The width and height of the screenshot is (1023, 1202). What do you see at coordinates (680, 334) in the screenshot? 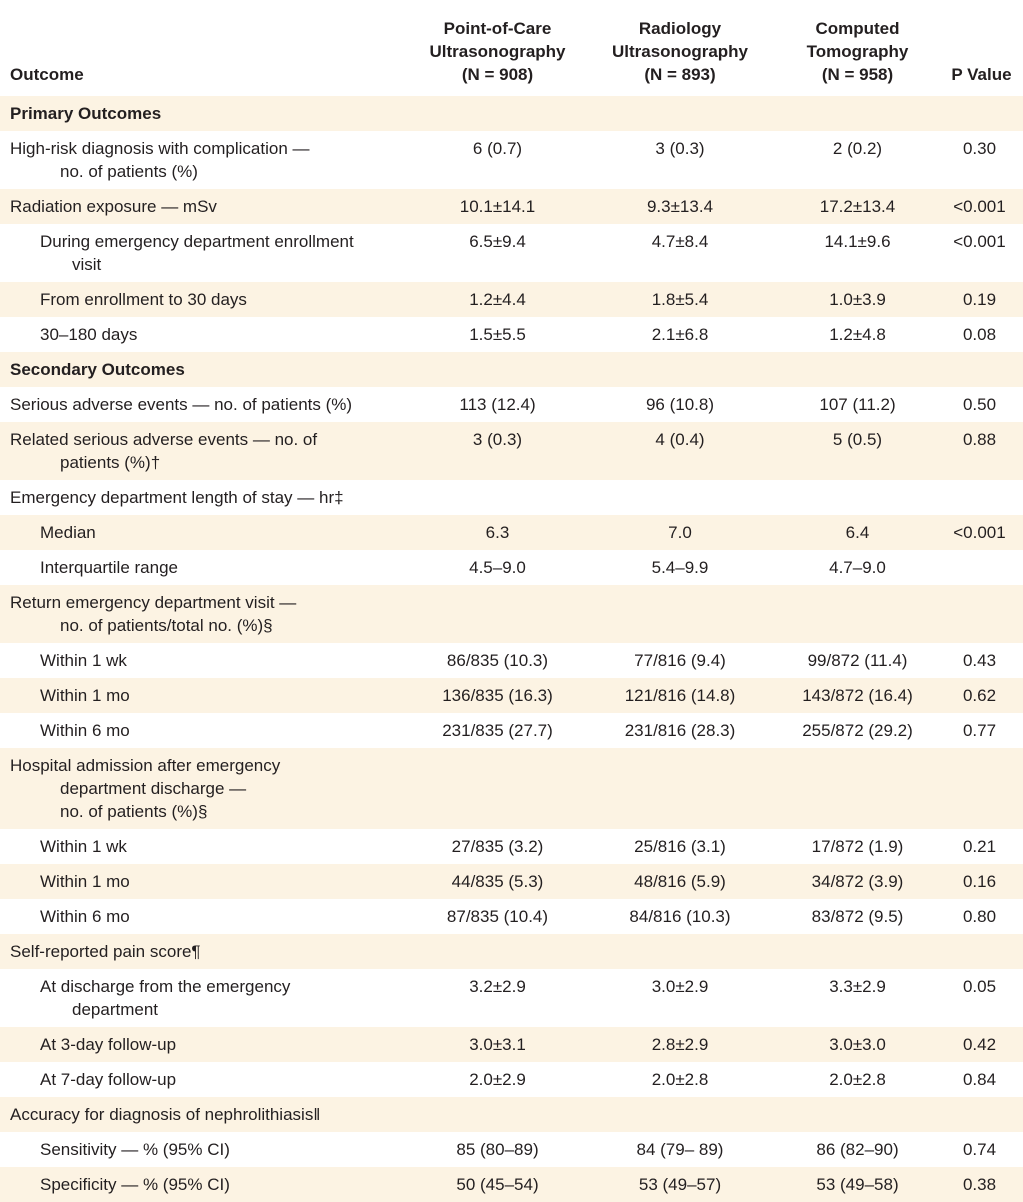
I see `radiology-us-value: 2.1±6.8` at bounding box center [680, 334].